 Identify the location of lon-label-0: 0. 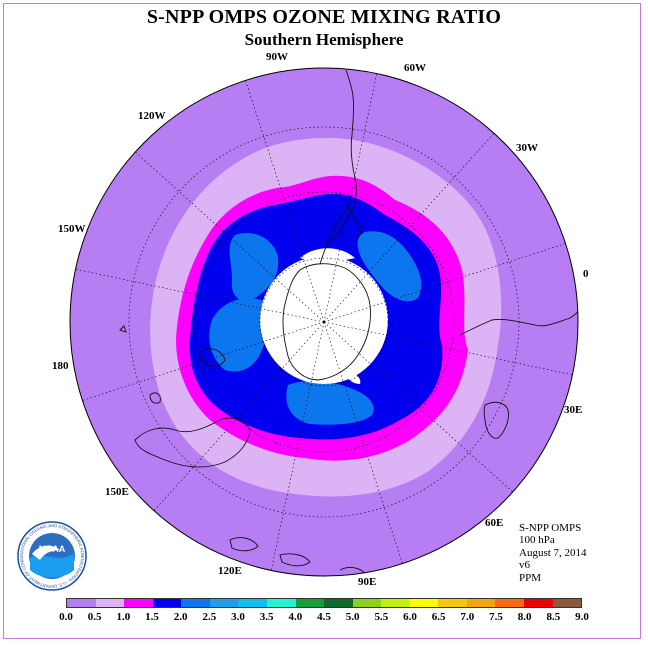
(586, 274).